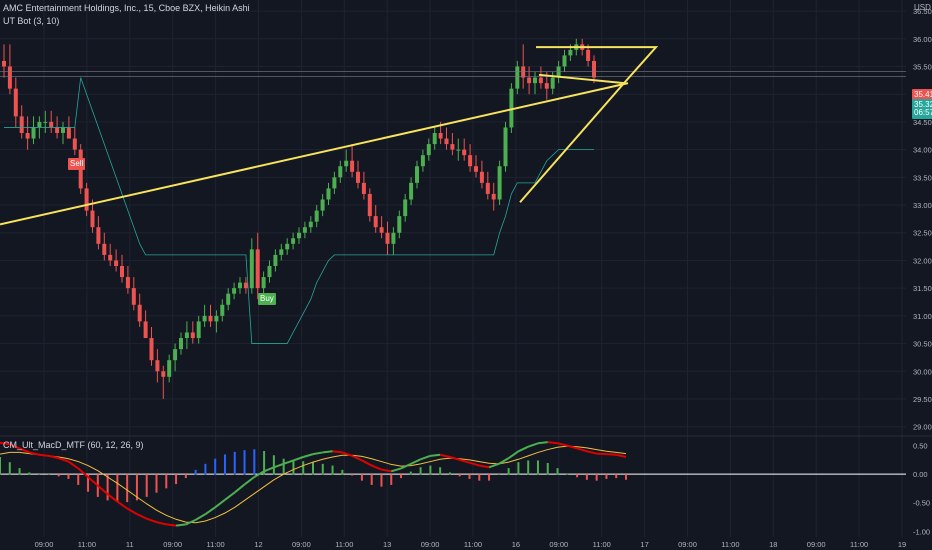  Describe the element at coordinates (922, 316) in the screenshot. I see `price-tick-label: 31.00` at that location.